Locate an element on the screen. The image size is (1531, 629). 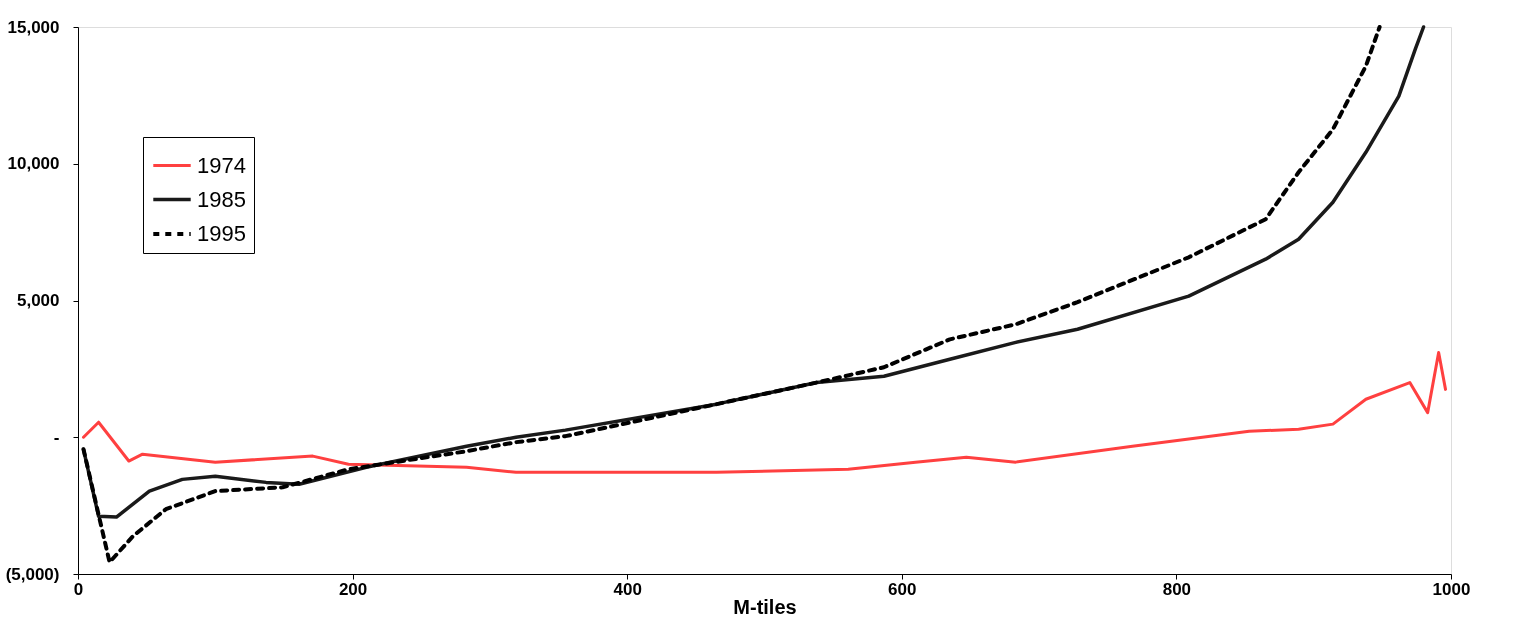
legend-label: 1995 is located at coordinates (221, 233).